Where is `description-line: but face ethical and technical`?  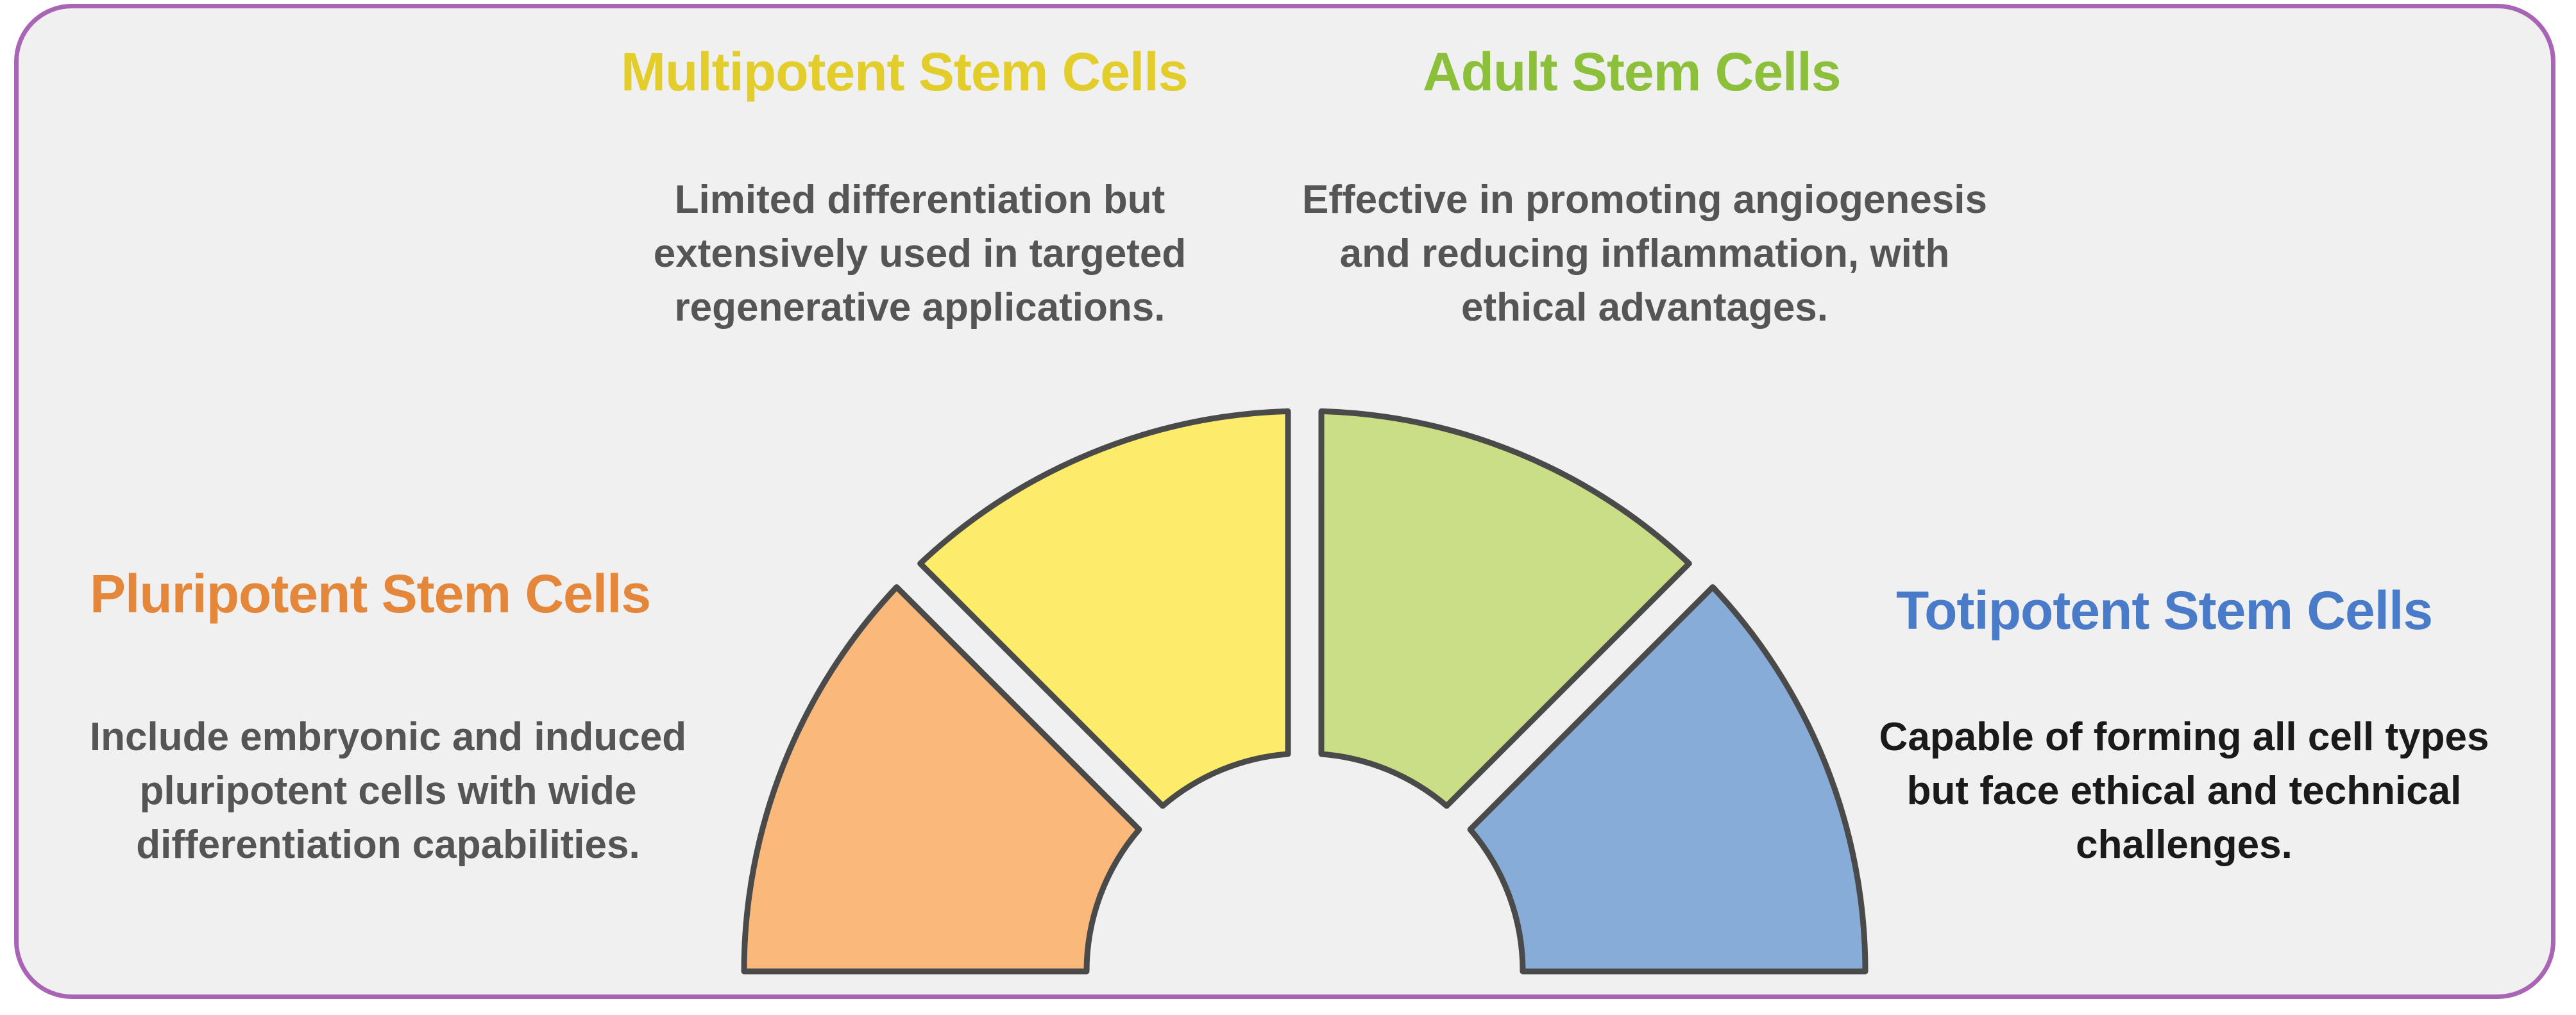 description-line: but face ethical and technical is located at coordinates (2184, 791).